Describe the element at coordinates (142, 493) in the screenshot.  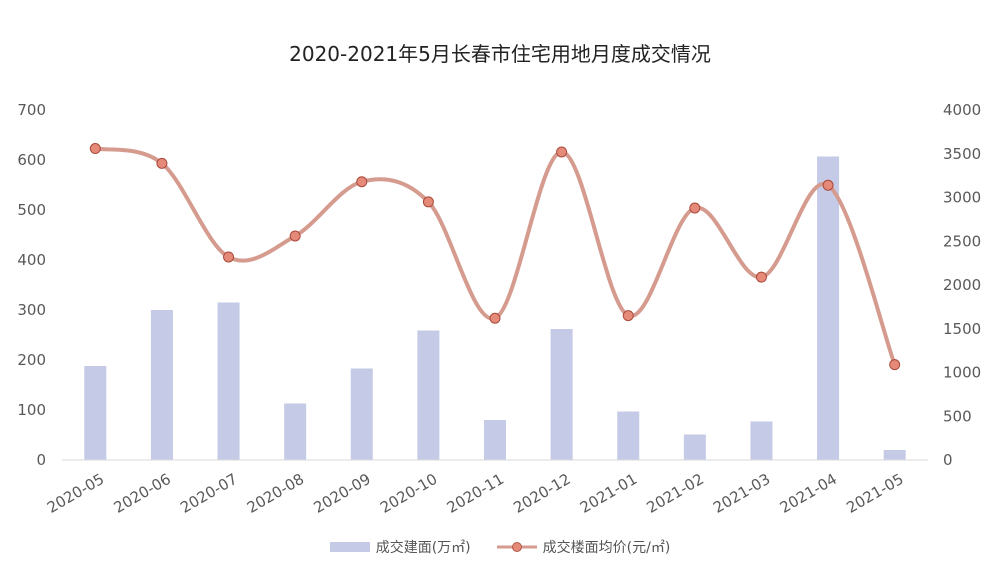
I see `x-tick-label: 2020-06` at that location.